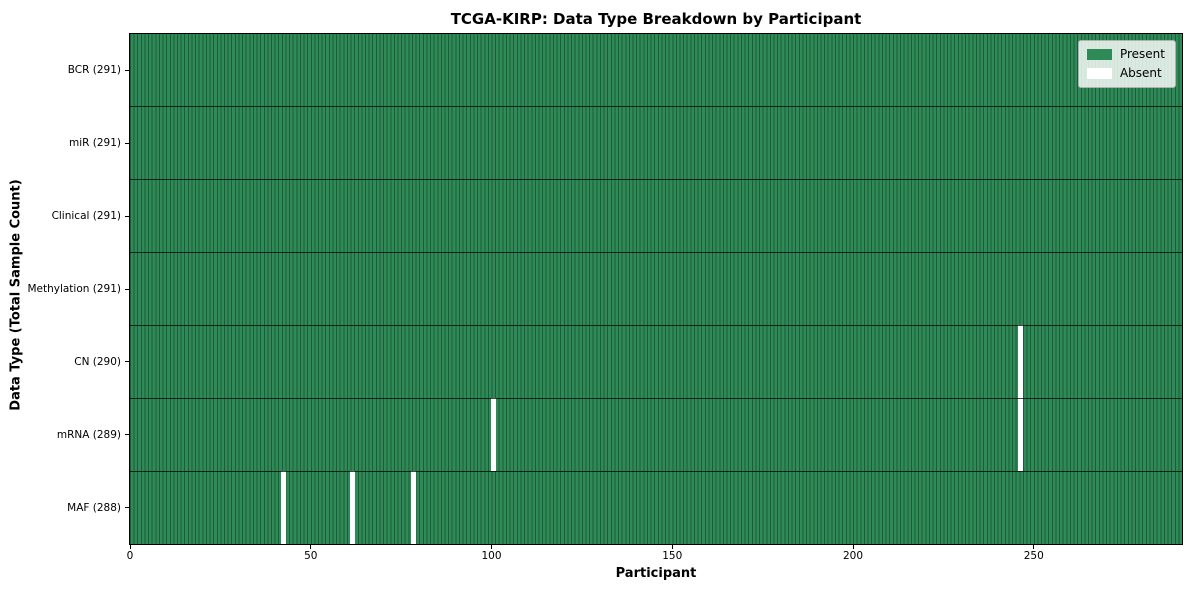  I want to click on legend-item-present: Present, so click(1125, 54).